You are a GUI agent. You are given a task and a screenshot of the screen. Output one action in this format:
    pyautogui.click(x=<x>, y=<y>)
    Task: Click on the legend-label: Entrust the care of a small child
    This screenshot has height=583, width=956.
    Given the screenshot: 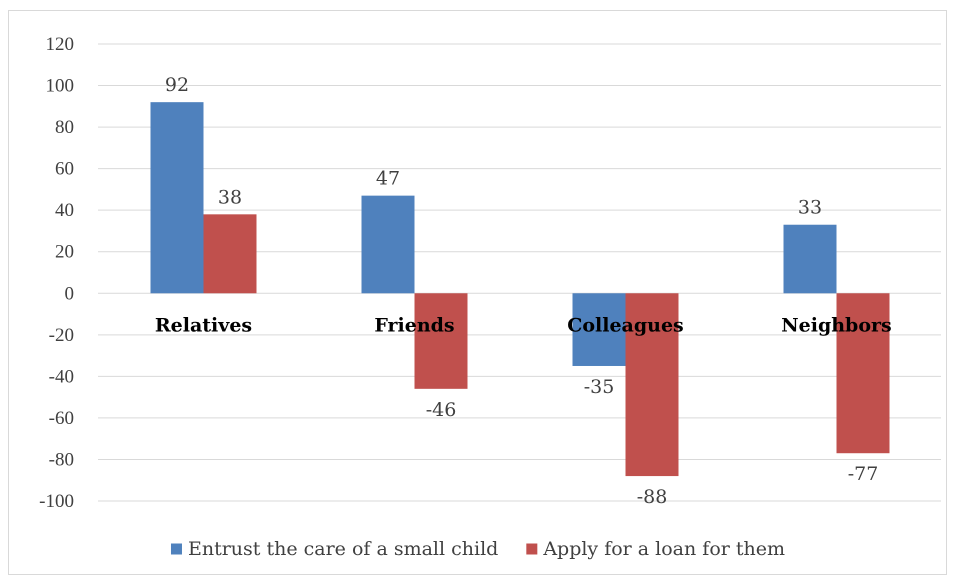 What is the action you would take?
    pyautogui.click(x=343, y=549)
    